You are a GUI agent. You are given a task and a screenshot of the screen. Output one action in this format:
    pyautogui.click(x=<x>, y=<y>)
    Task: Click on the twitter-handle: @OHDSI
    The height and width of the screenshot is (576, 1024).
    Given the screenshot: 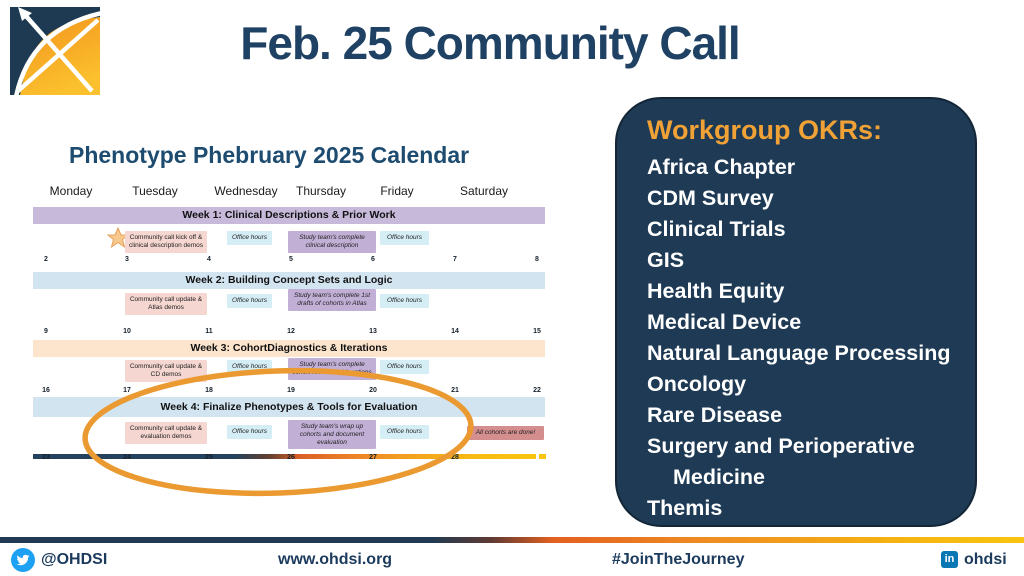 What is the action you would take?
    pyautogui.click(x=74, y=559)
    